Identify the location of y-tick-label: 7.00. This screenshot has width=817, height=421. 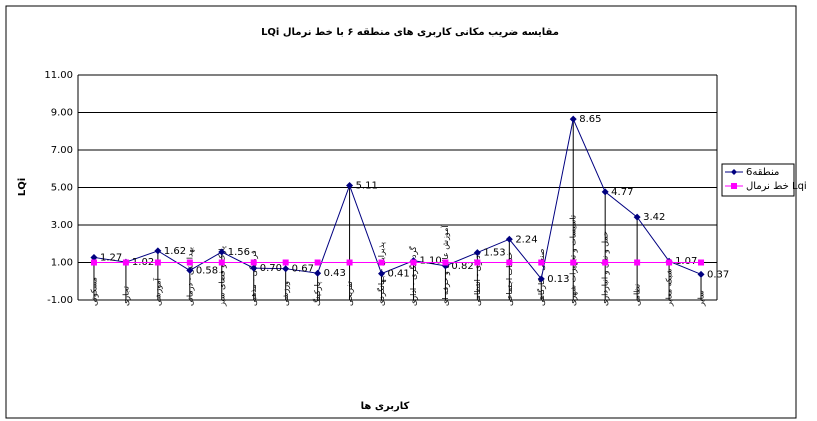
(62, 150).